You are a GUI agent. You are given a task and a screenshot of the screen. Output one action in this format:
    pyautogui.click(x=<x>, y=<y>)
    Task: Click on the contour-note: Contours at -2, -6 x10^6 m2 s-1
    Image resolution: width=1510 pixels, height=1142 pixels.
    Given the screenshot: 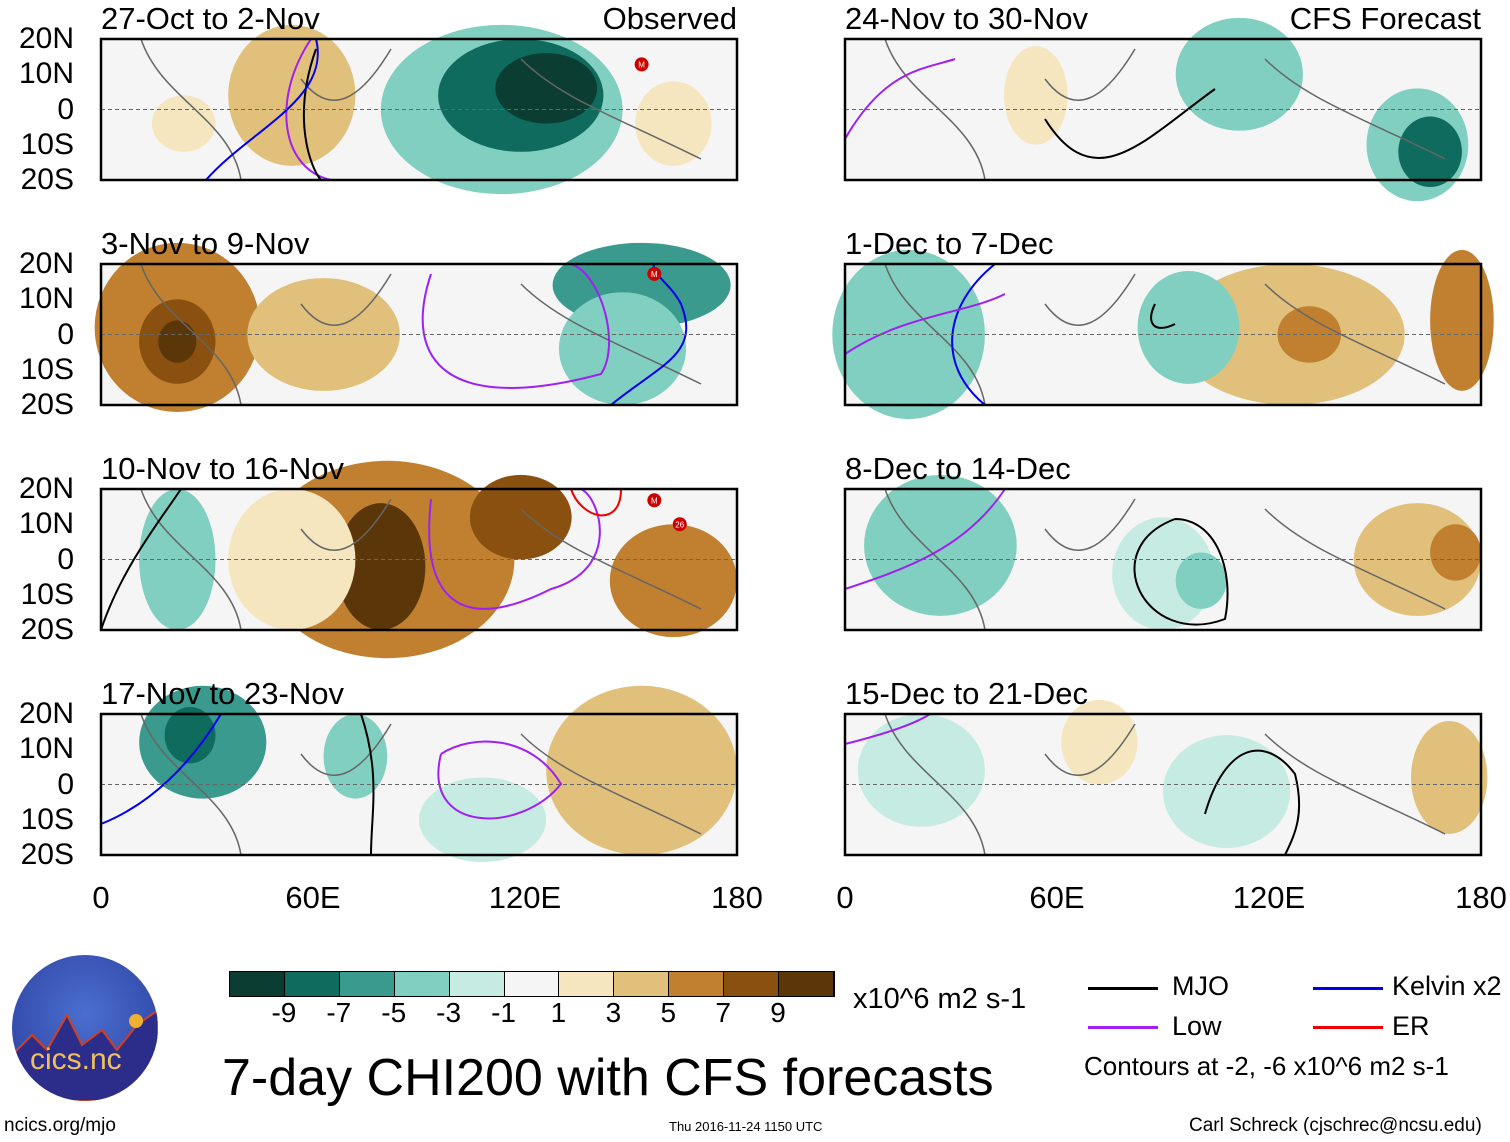 What is the action you would take?
    pyautogui.click(x=1266, y=1066)
    